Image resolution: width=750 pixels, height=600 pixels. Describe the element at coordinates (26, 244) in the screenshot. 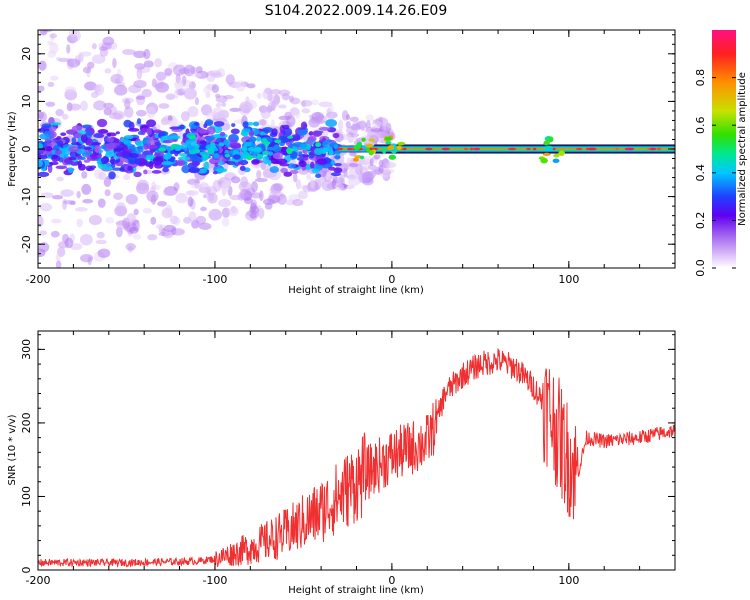

I see `y-tick-label: -20` at that location.